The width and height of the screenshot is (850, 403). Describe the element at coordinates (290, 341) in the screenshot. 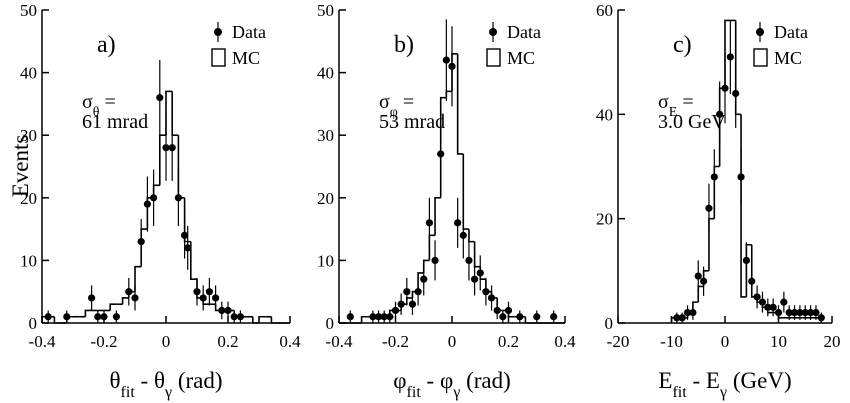

I see `x-tick-label: 0.4` at that location.